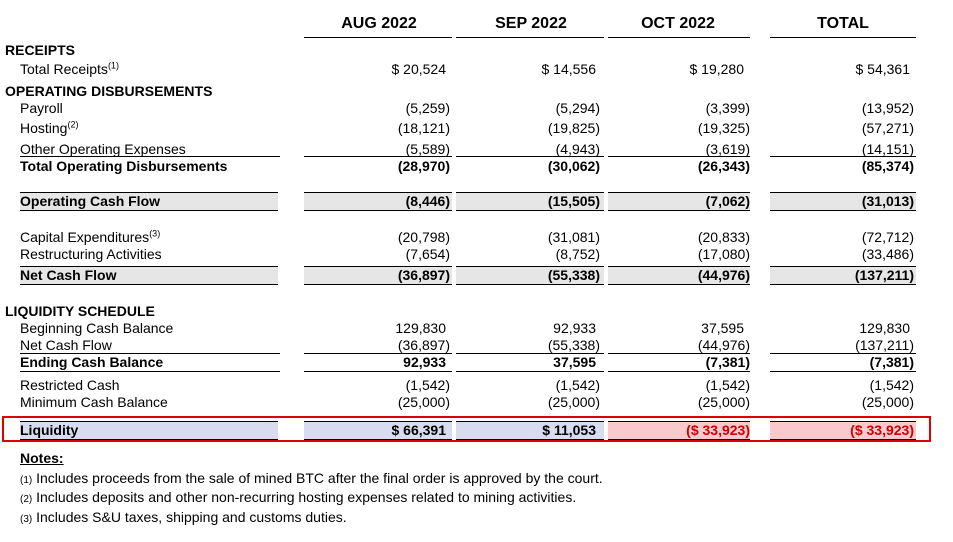 This screenshot has height=542, width=953. I want to click on cell-liquidity-sep: $ 11,053, so click(569, 430).